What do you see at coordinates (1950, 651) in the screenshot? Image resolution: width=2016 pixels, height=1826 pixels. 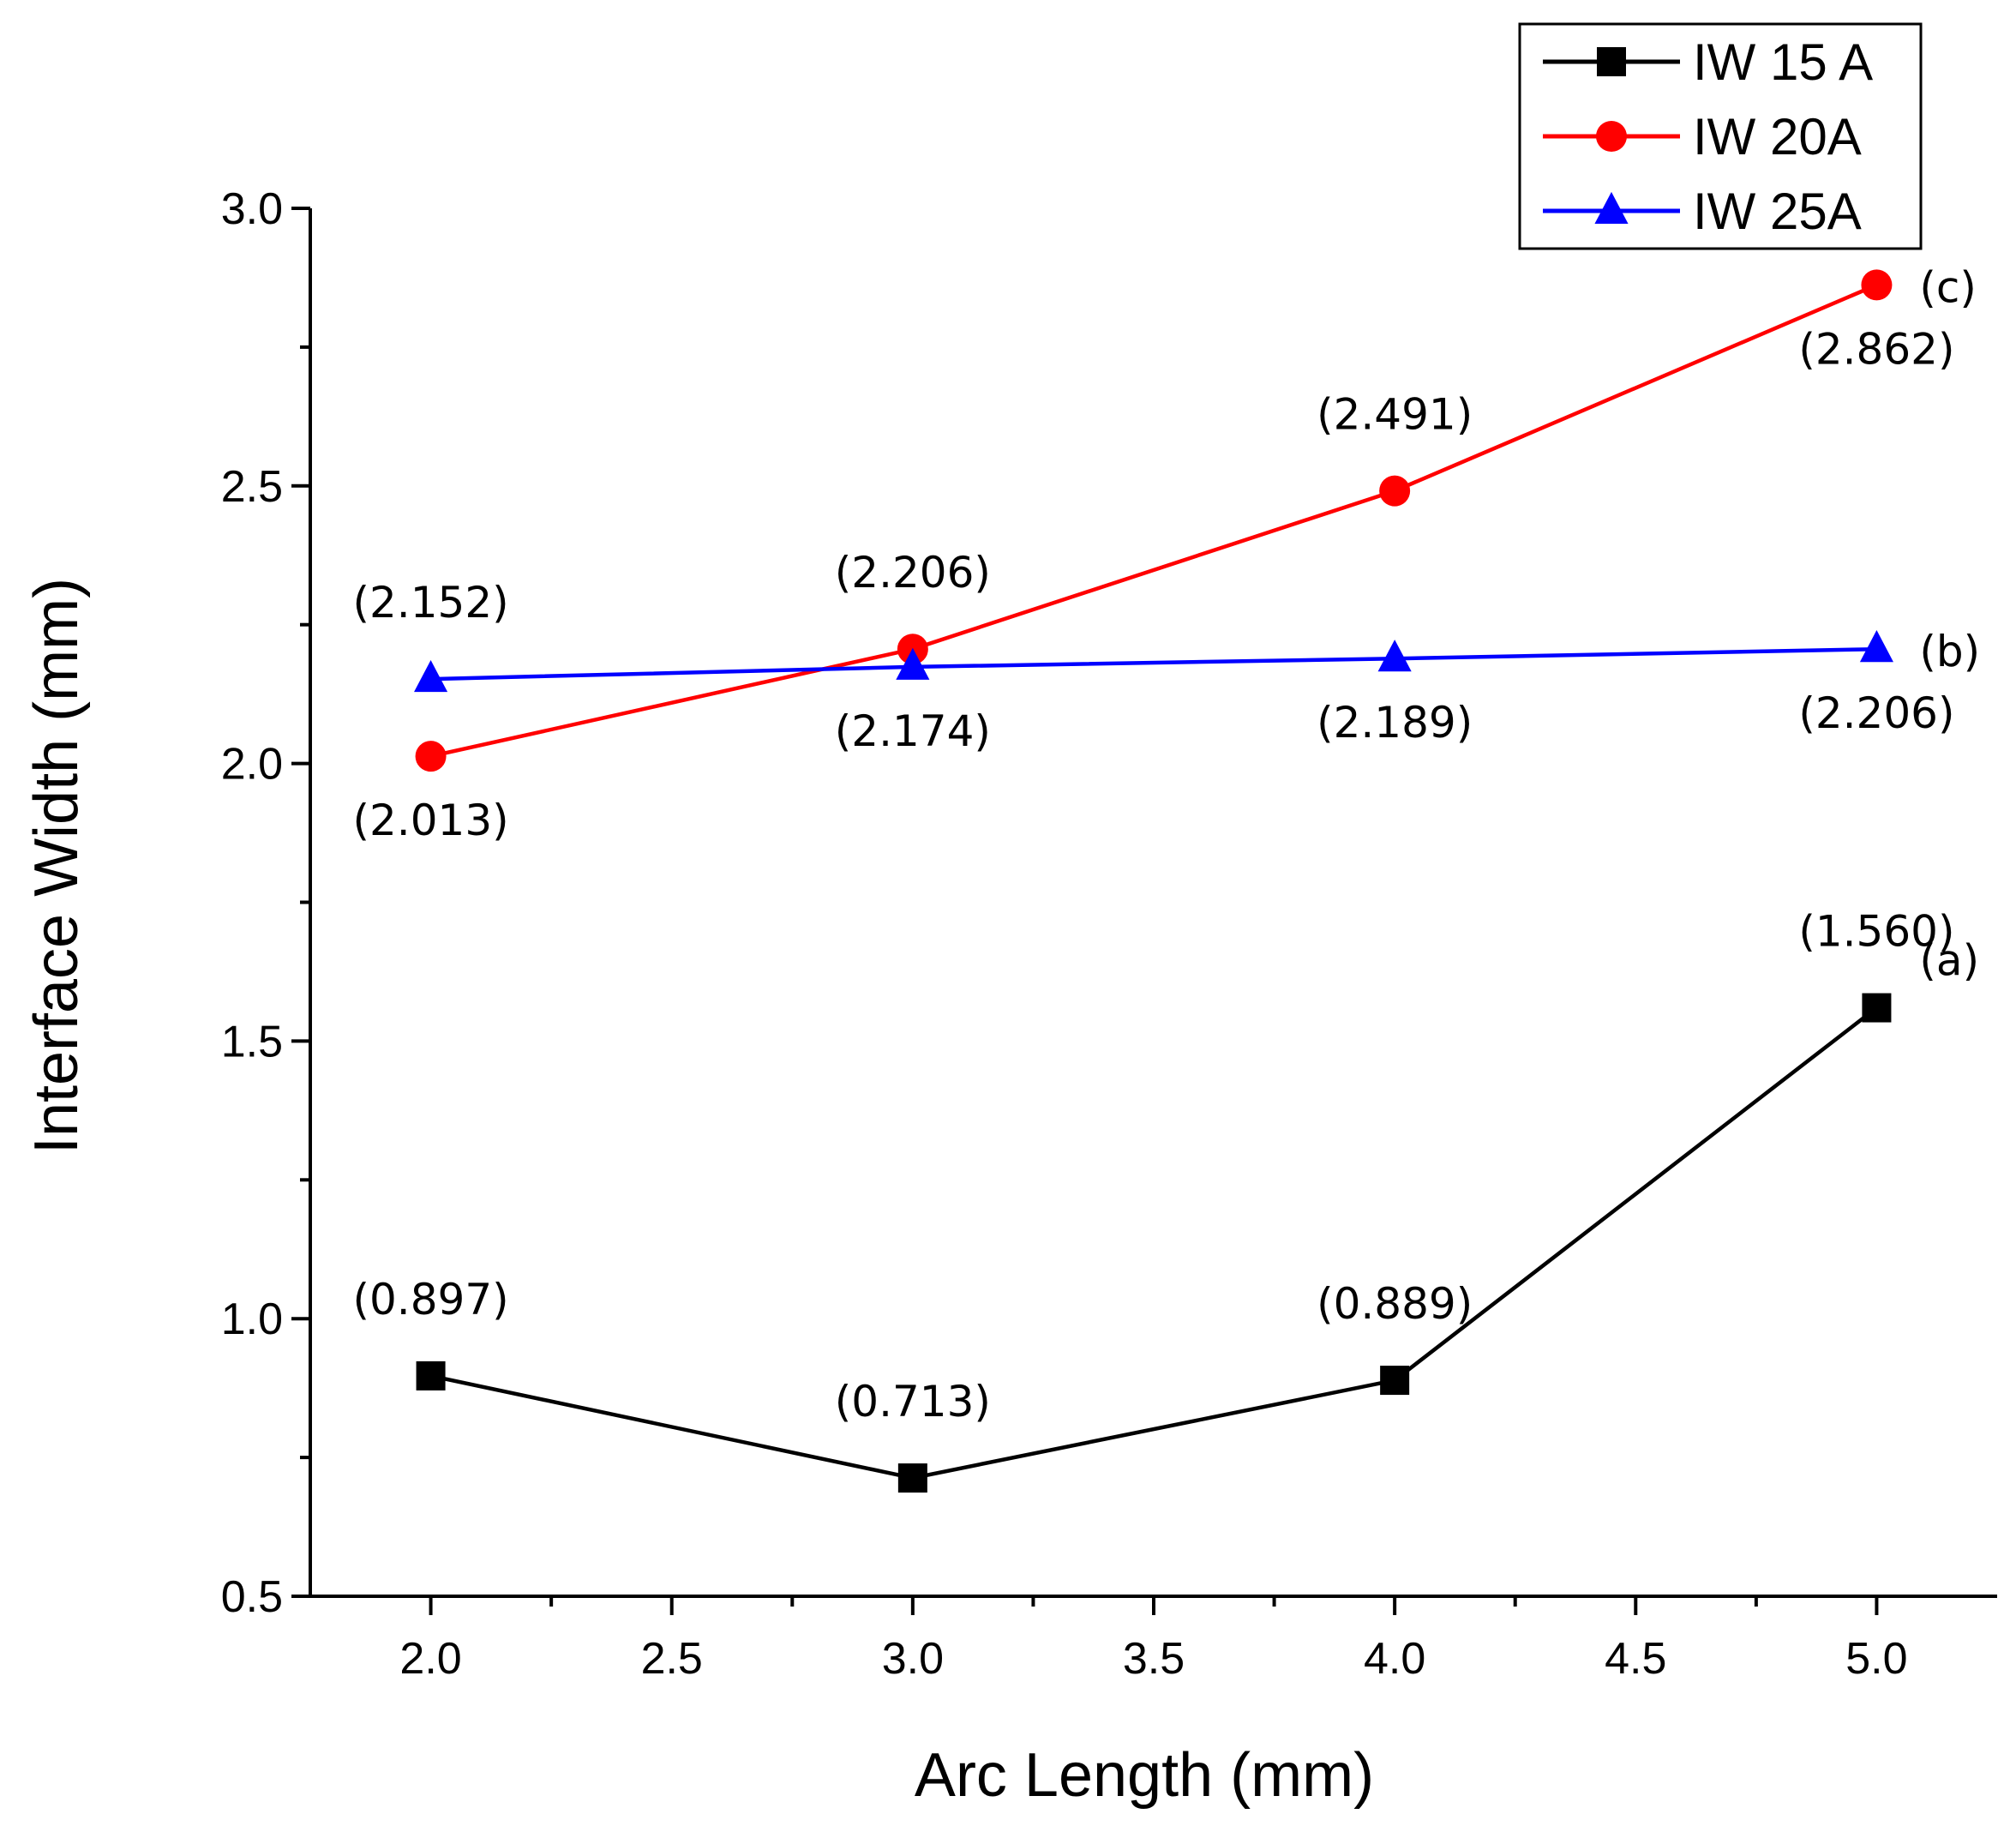 I see `series-tag: (b)` at bounding box center [1950, 651].